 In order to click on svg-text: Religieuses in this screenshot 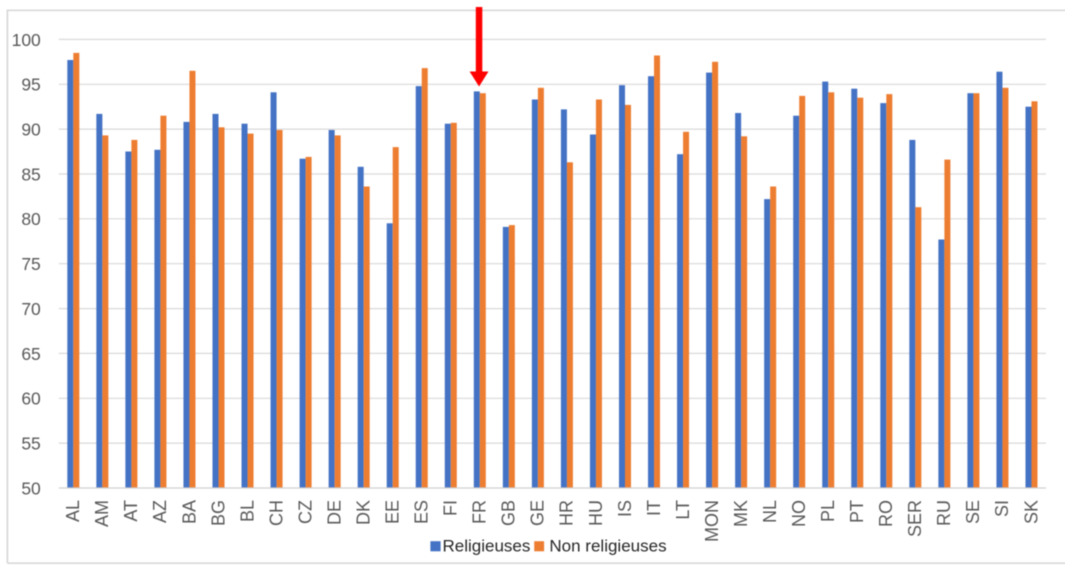, I will do `click(487, 546)`.